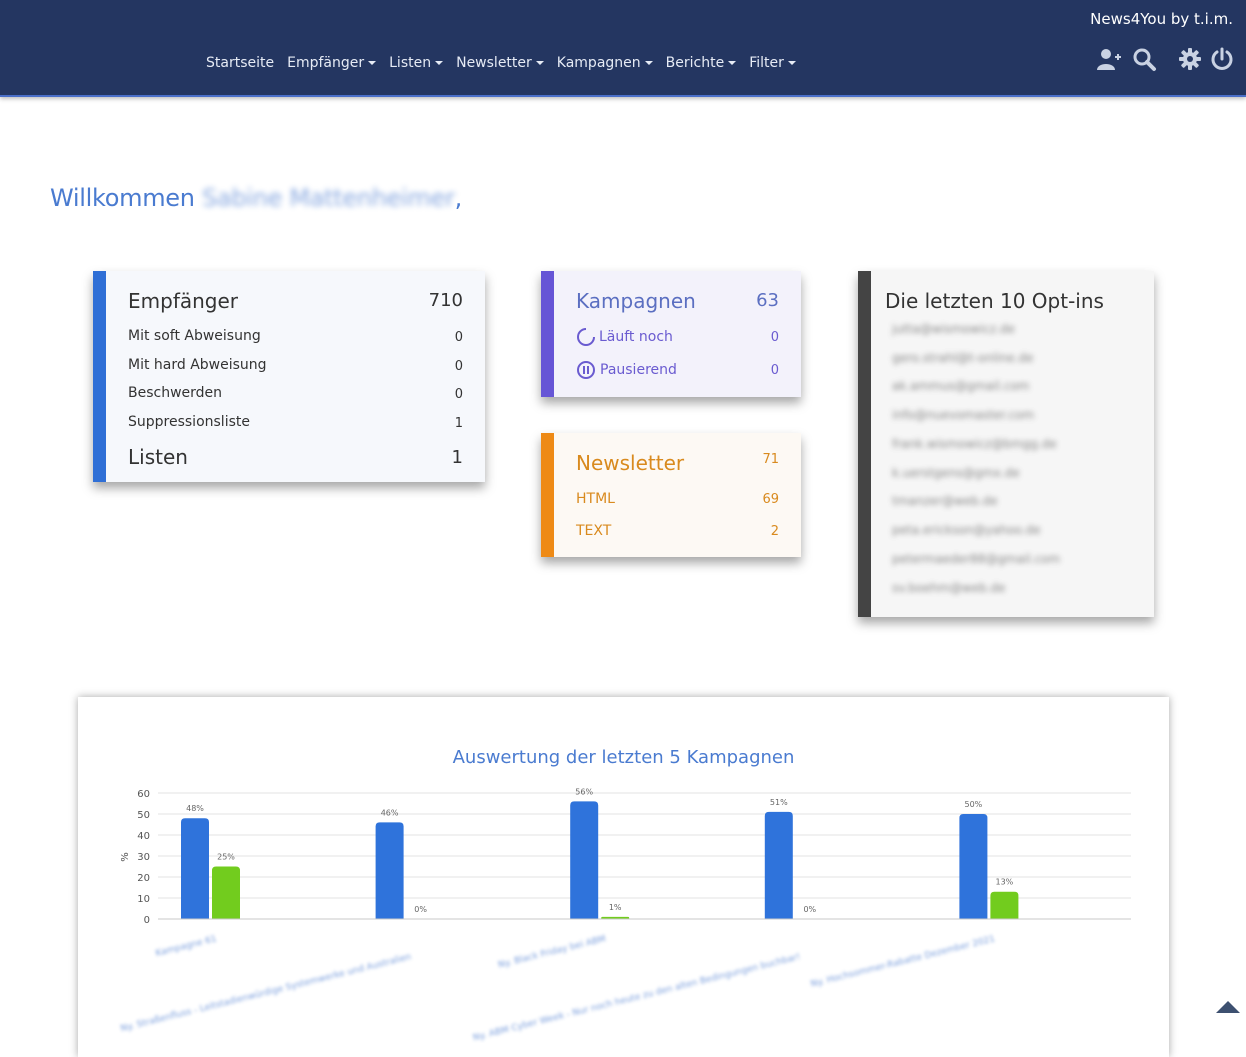 The image size is (1246, 1057). I want to click on suppression-label: Suppressionsliste, so click(189, 422).